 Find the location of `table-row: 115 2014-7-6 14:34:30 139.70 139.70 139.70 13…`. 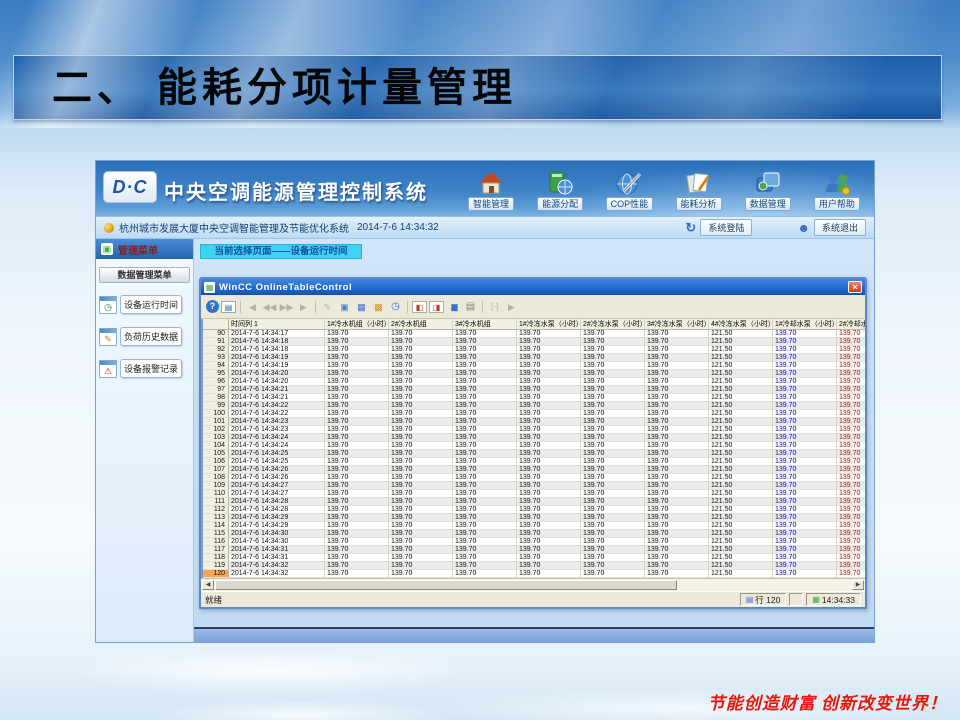

table-row: 115 2014-7-6 14:34:30 139.70 139.70 139.70 13… is located at coordinates (534, 534).